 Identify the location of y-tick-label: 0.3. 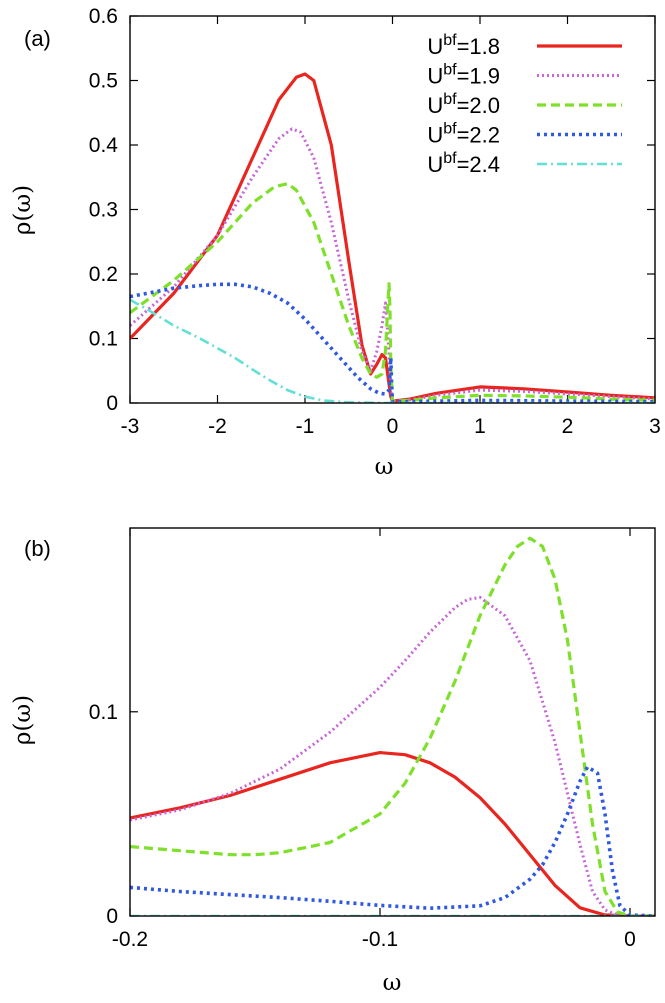
(103, 210).